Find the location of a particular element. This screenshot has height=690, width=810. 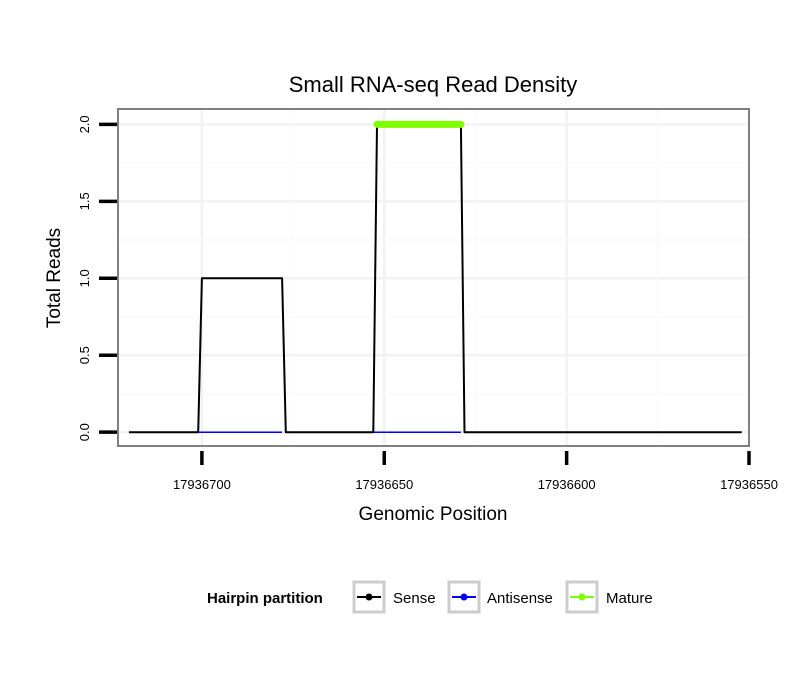

y-tick-label: 0.0 is located at coordinates (84, 432).